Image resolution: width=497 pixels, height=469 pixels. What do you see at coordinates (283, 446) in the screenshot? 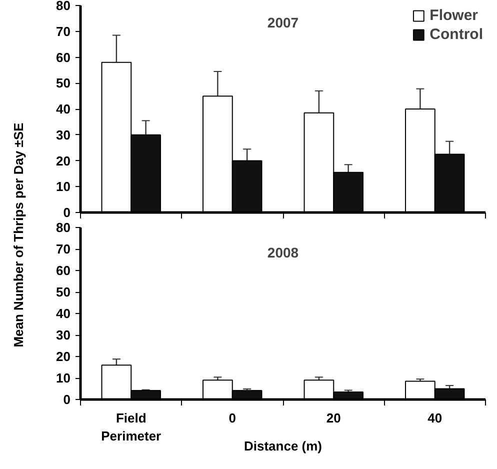
I see `x-axis-title: Distance (m)` at bounding box center [283, 446].